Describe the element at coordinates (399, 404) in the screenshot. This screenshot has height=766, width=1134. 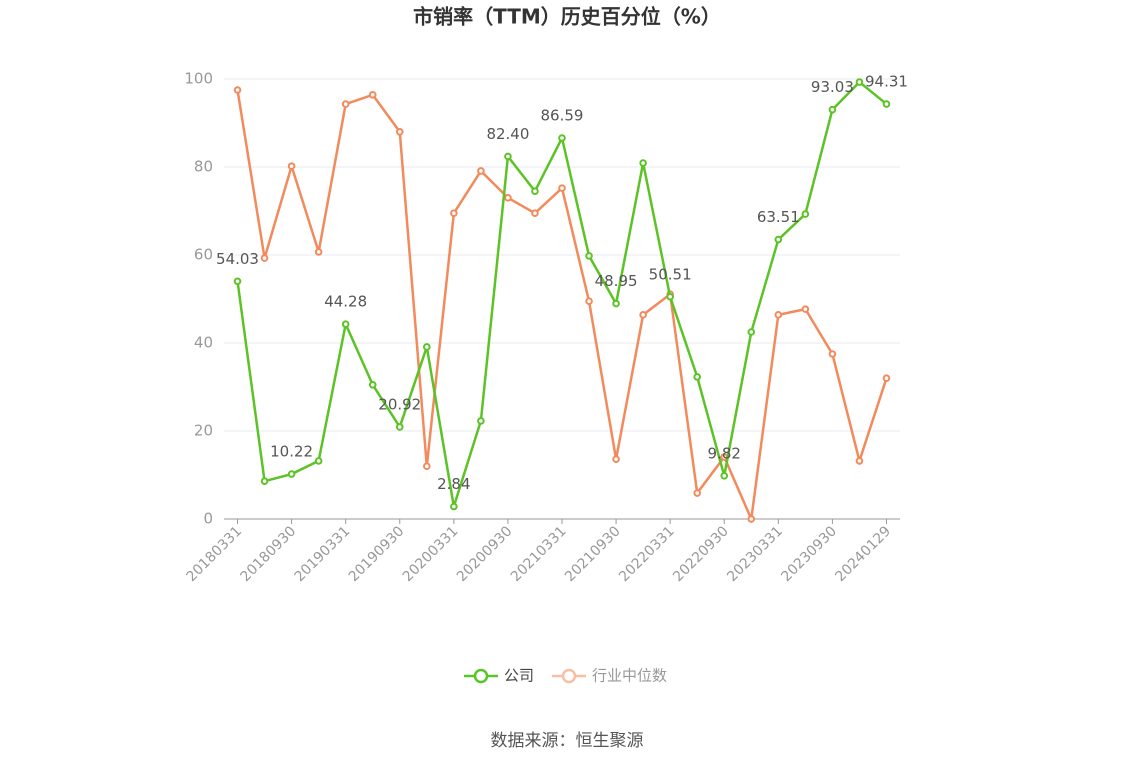
I see `data-label: 20.92` at that location.